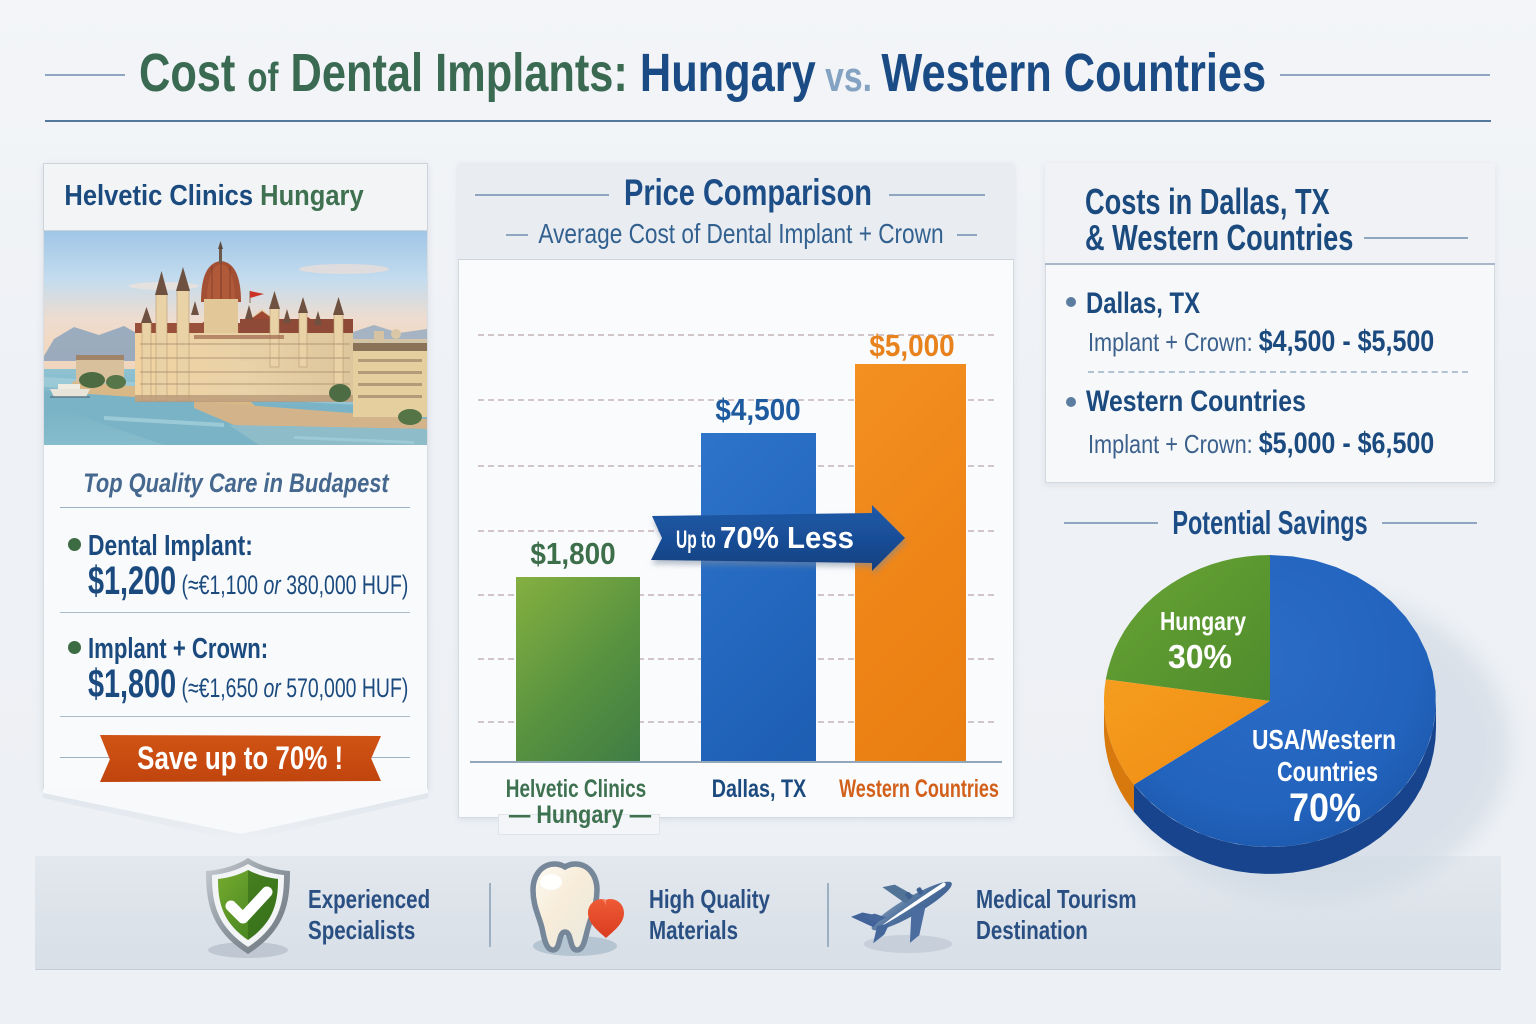  What do you see at coordinates (1327, 771) in the screenshot?
I see `svg-text: Countries` at bounding box center [1327, 771].